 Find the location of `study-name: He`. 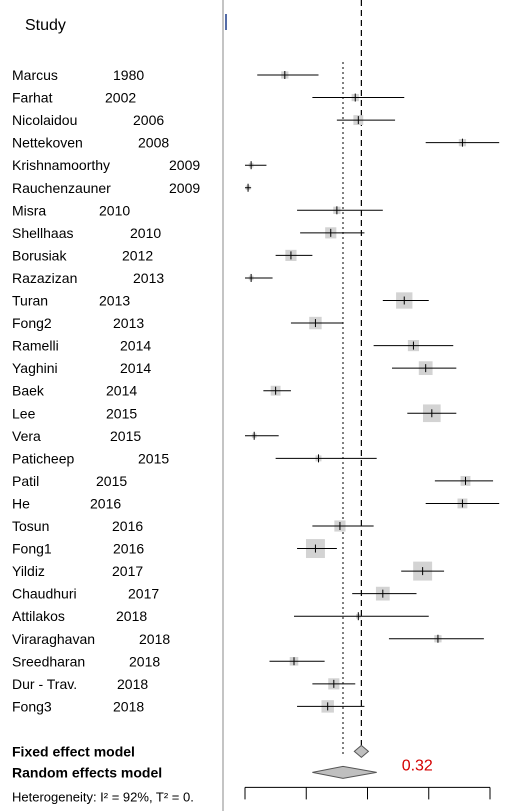

study-name: He is located at coordinates (21, 503).